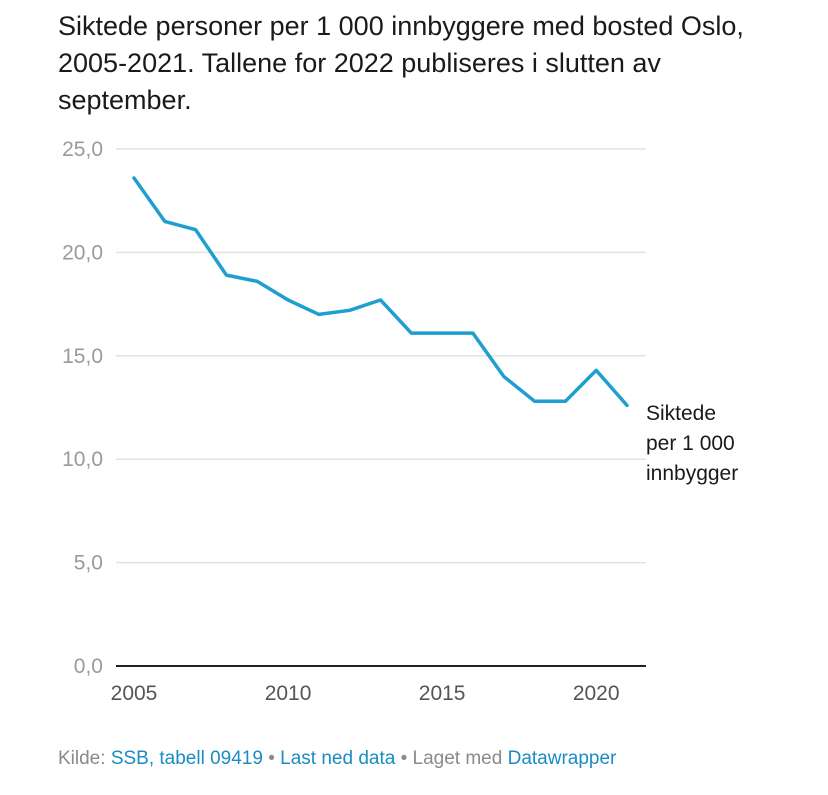  Describe the element at coordinates (82, 408) in the screenshot. I see `y-axis-tick-labels: 0,0 5,0 10,0 15,0 20,0 25,0` at that location.